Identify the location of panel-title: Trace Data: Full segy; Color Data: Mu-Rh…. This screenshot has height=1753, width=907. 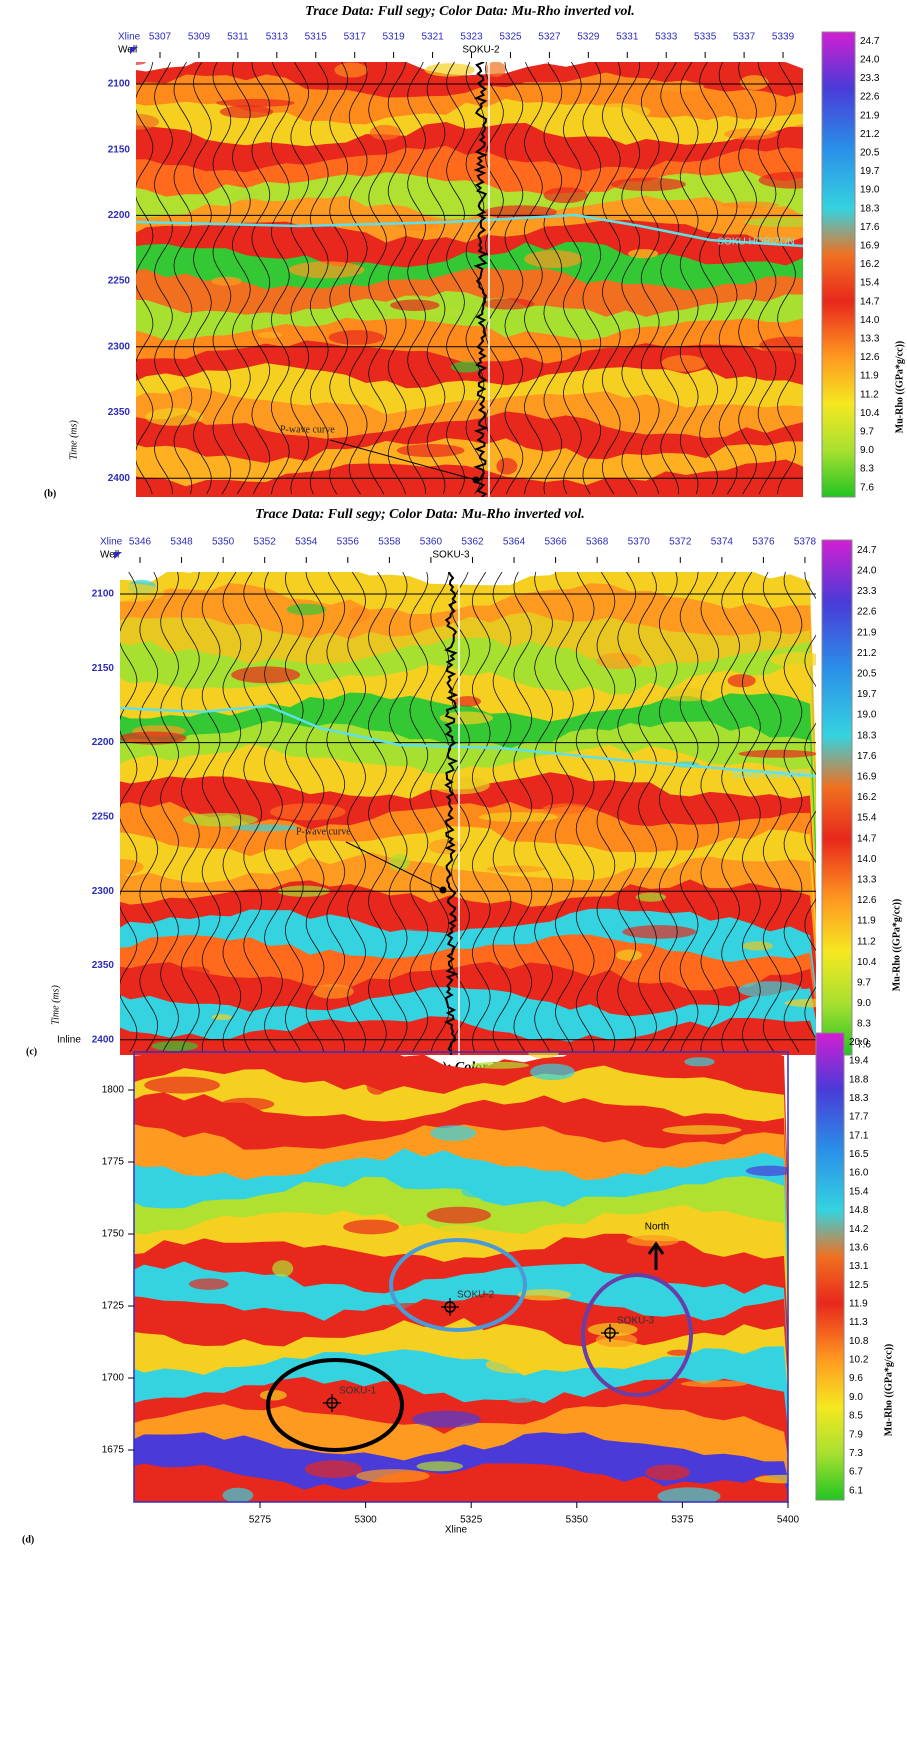
(420, 514).